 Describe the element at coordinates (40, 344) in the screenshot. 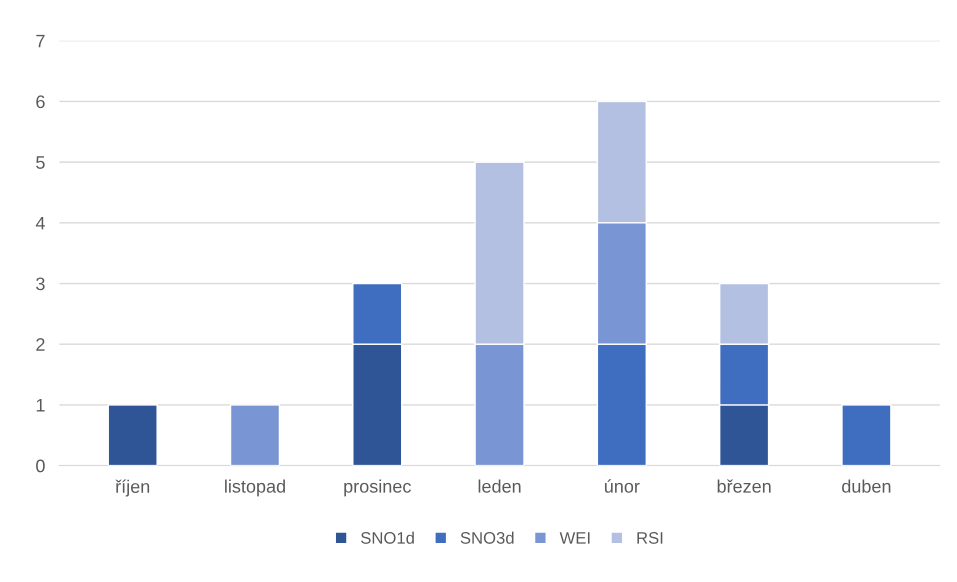

I see `y-tick-label: 2` at that location.